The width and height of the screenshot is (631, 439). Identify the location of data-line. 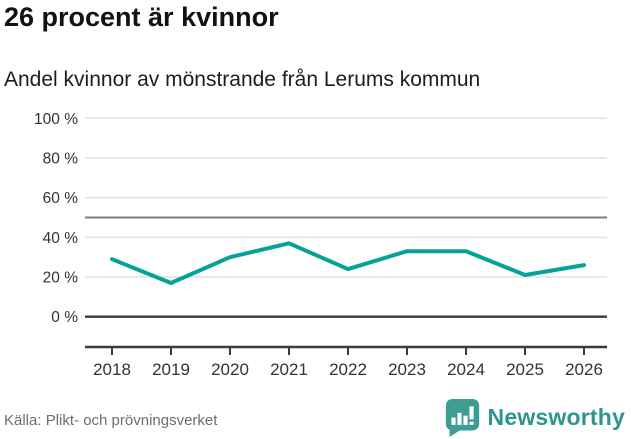
(348, 263).